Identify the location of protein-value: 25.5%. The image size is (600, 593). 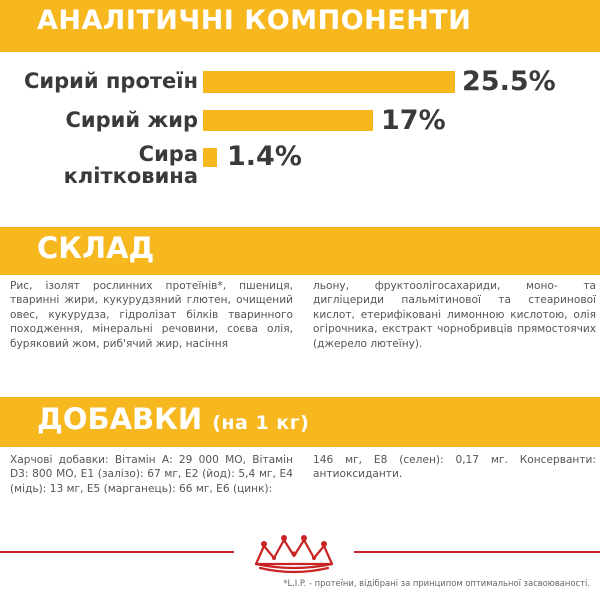
(509, 81).